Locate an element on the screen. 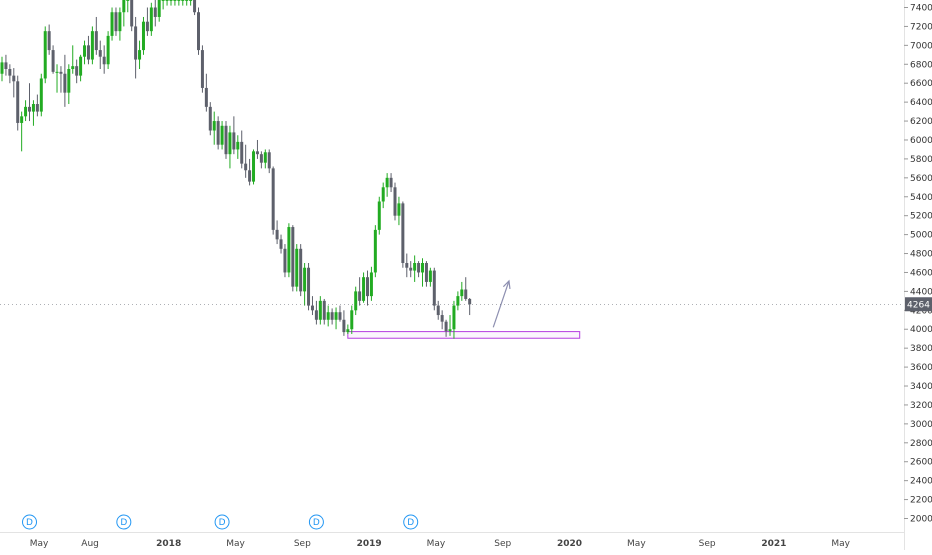  y-tick-label: 6000 is located at coordinates (921, 141).